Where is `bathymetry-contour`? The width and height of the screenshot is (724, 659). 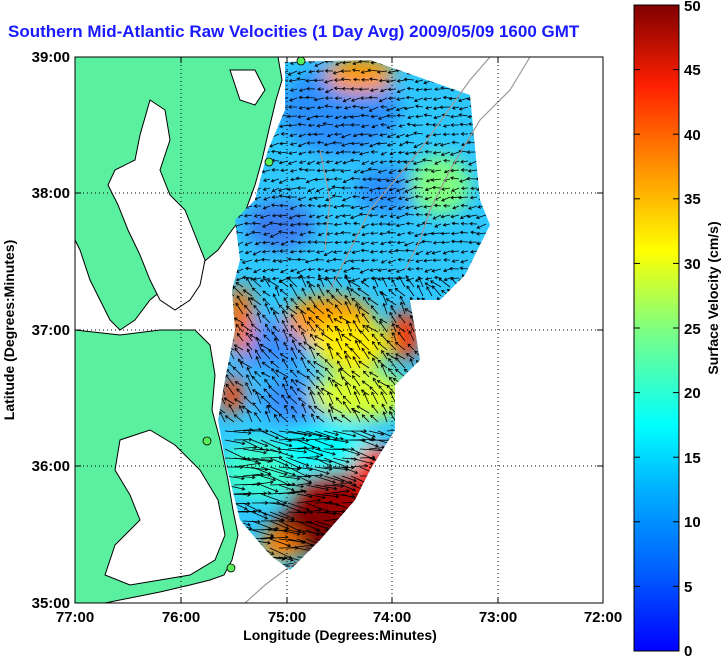
bathymetry-contour is located at coordinates (467, 164).